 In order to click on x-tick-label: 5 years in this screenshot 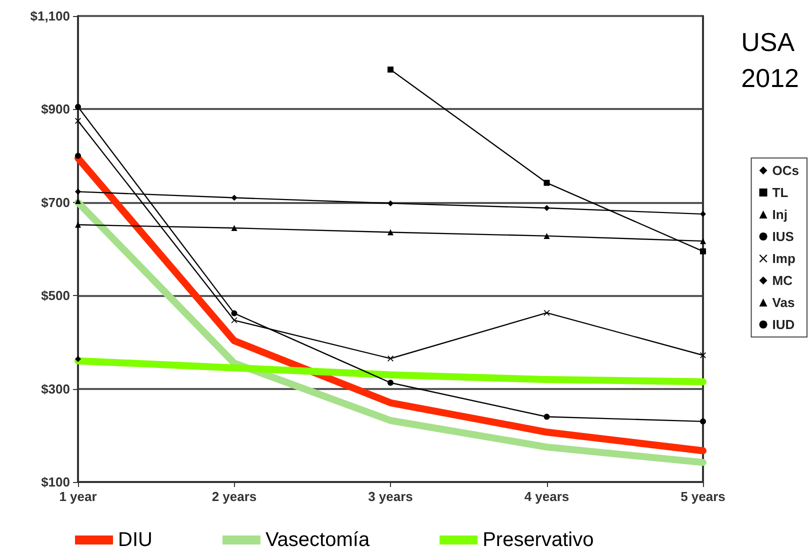, I will do `click(703, 496)`.